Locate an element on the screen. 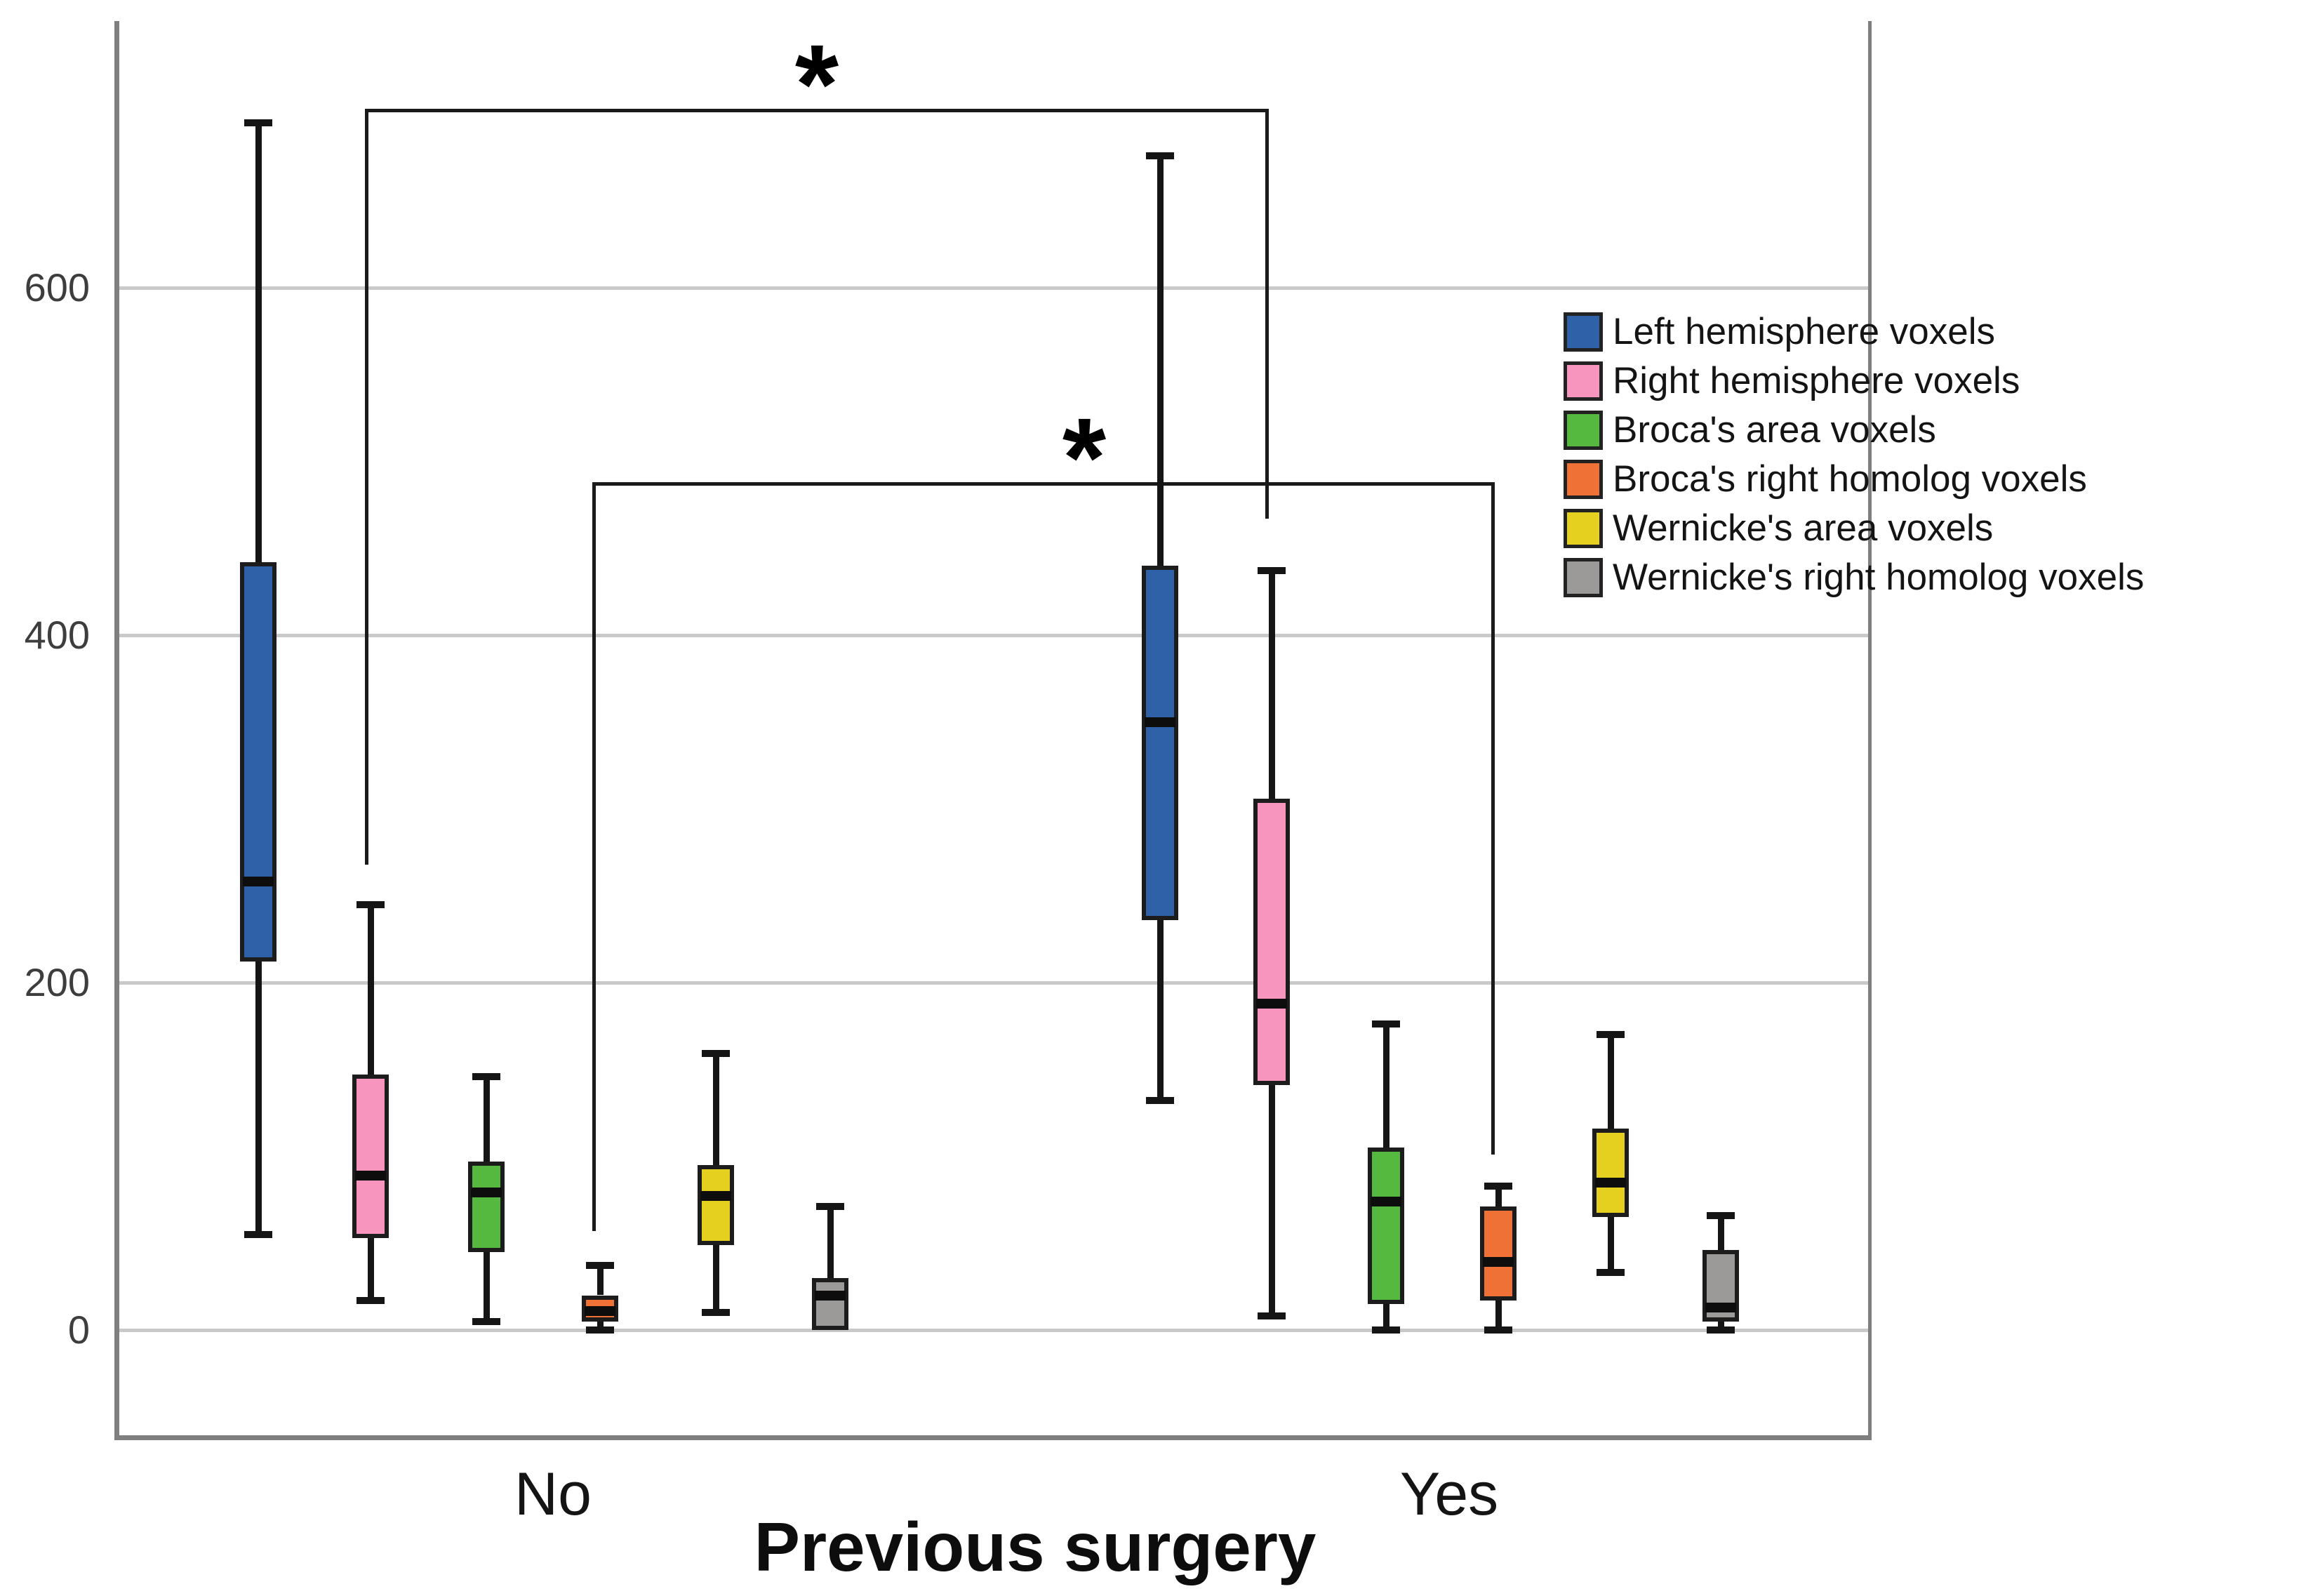 The height and width of the screenshot is (1596, 2306). broca-s-area-voxels-no-upper-whisker is located at coordinates (487, 1119).